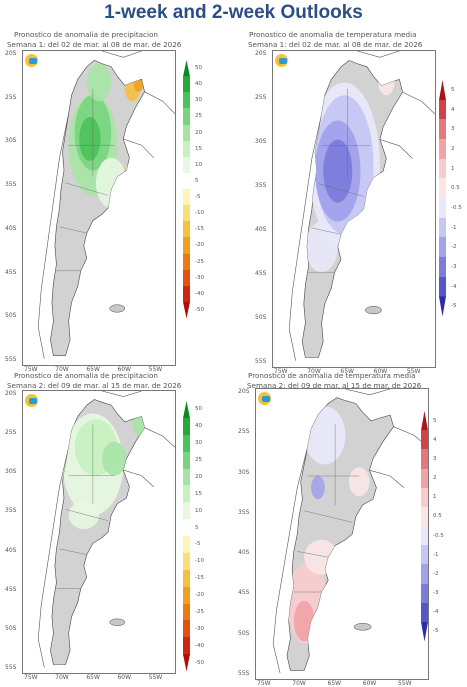 Image resolution: width=467 pixels, height=687 pixels. I want to click on colorbar-tick-label: 1, so click(435, 497).